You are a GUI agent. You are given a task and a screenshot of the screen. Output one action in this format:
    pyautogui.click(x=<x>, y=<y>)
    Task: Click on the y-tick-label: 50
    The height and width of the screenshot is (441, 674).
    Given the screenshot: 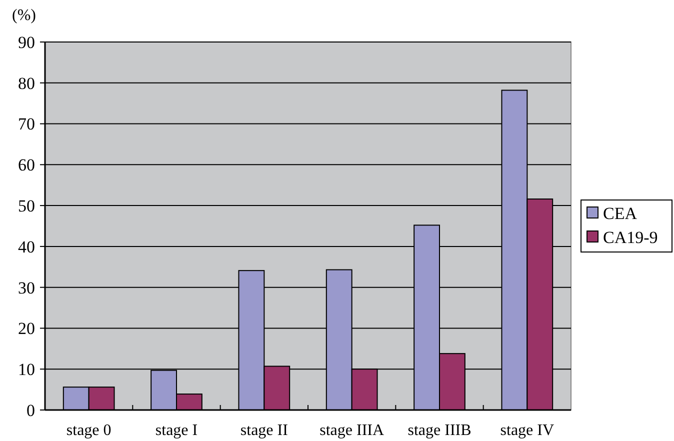 What is the action you would take?
    pyautogui.click(x=26, y=206)
    